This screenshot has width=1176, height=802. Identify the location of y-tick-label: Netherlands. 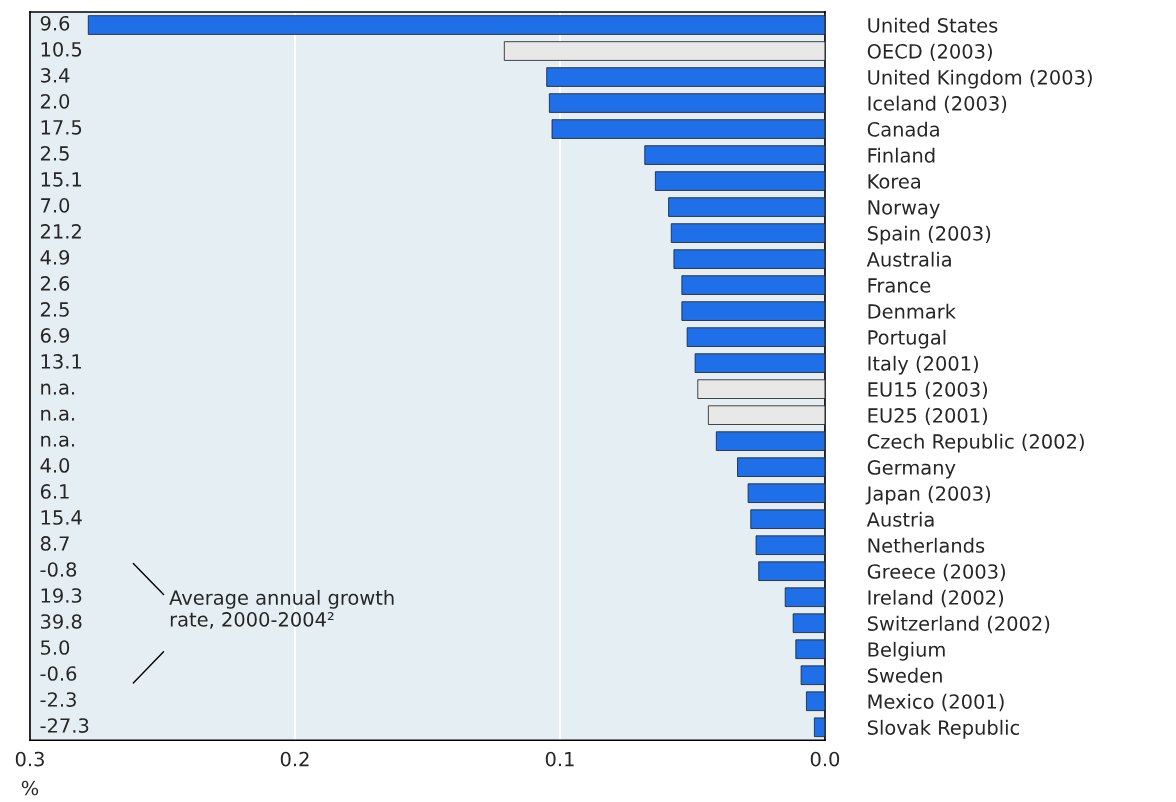
(926, 545).